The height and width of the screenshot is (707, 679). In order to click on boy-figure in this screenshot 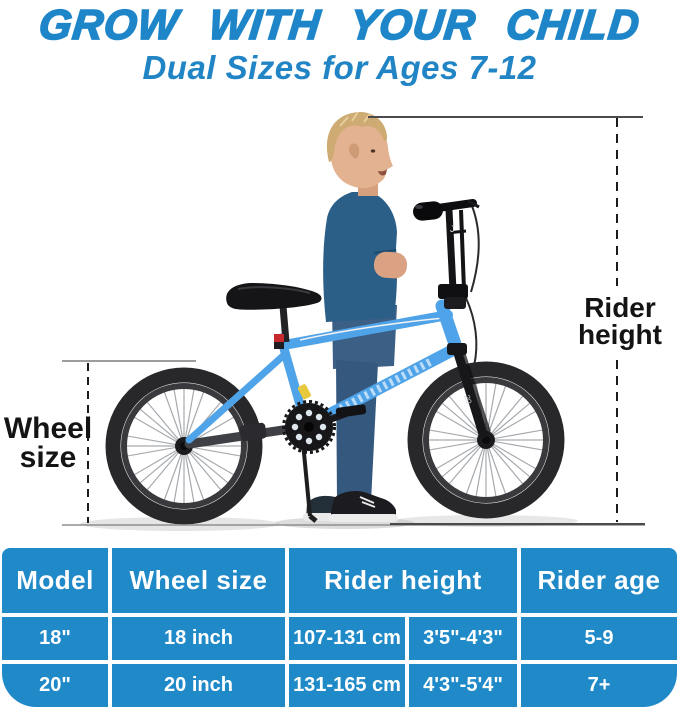, I will do `click(355, 316)`.